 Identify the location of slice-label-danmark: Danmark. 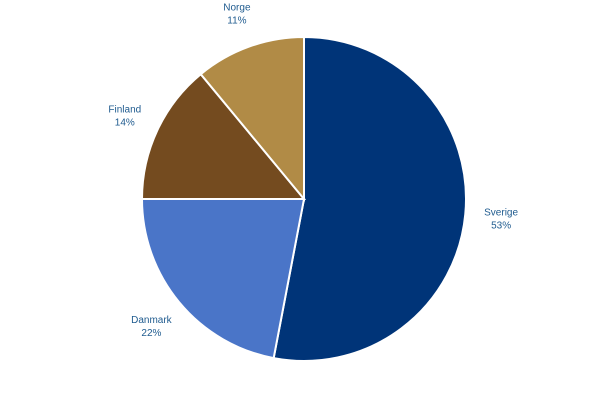
(152, 320).